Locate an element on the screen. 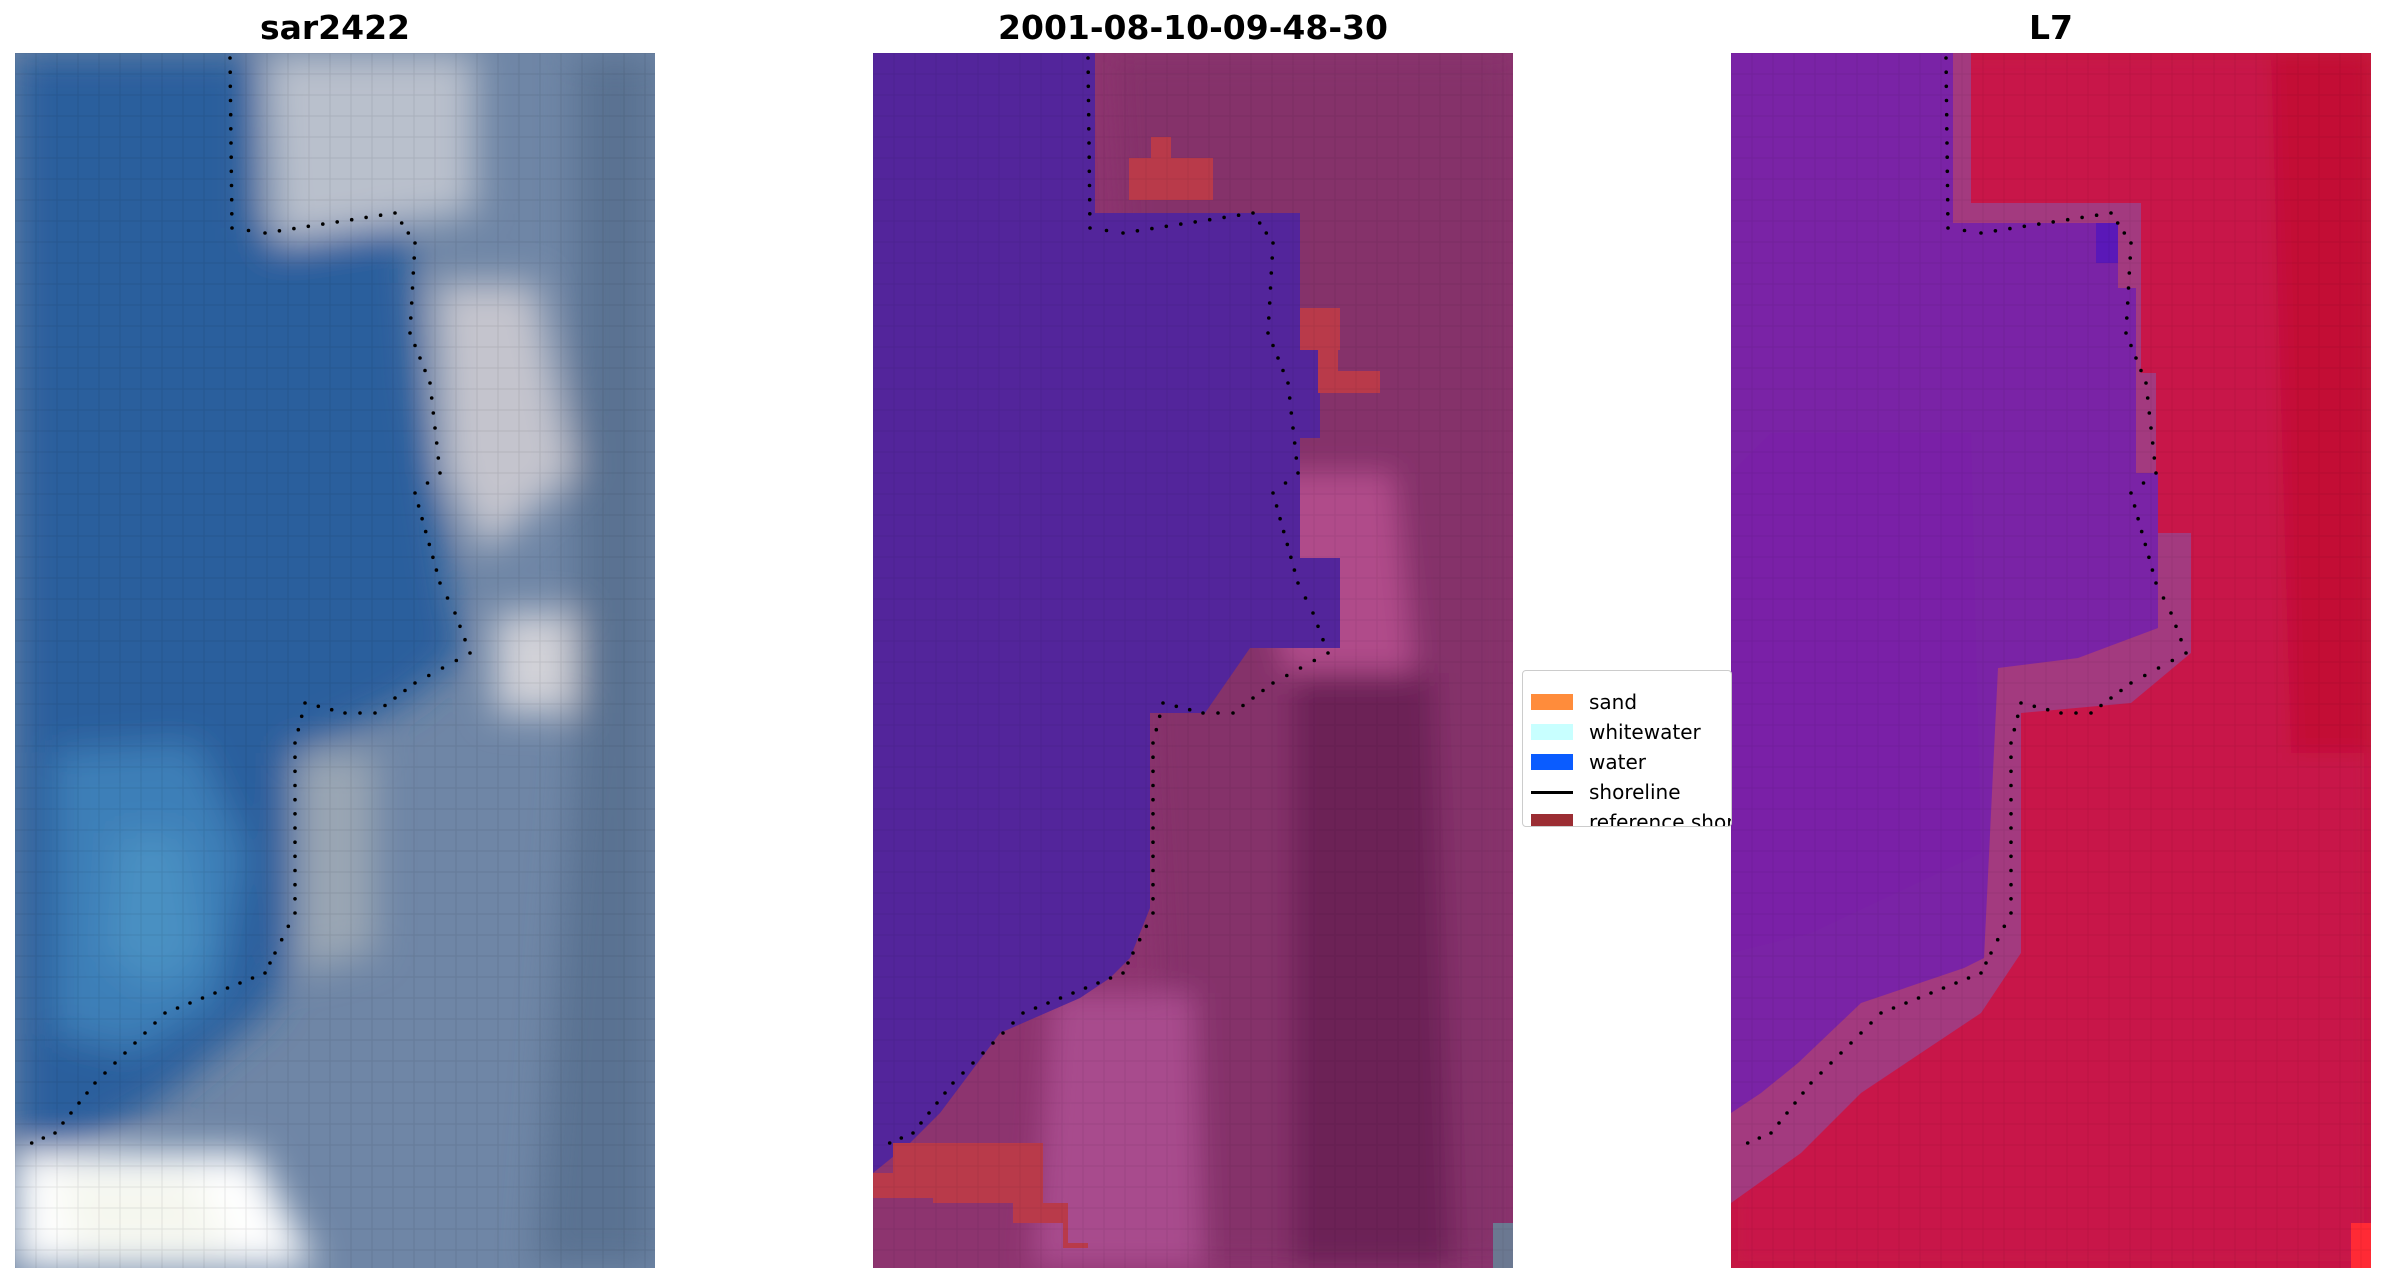 The image size is (2384, 1283). legend-item-shoreline: shoreline is located at coordinates (1606, 792).